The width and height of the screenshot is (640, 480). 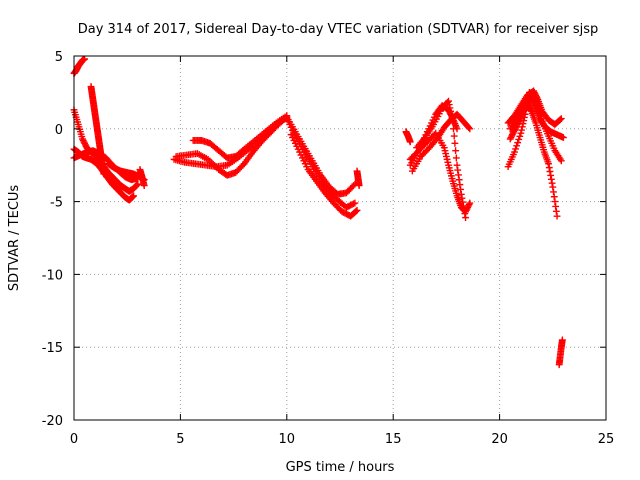 I want to click on x-tick-label: 20, so click(x=499, y=439).